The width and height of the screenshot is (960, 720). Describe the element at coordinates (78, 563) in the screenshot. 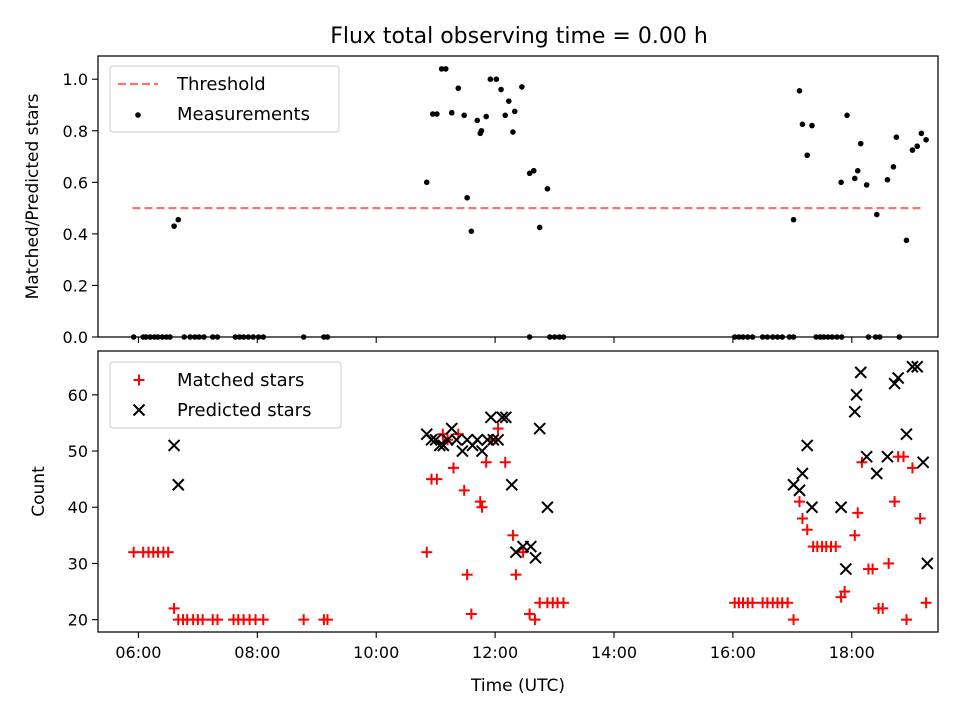

I see `y-tick-label: 30` at that location.